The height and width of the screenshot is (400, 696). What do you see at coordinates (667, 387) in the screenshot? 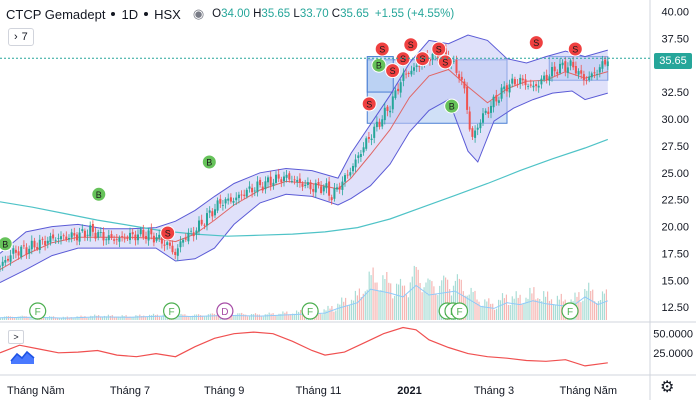
I see `gear-icon: ⚙` at bounding box center [667, 387].